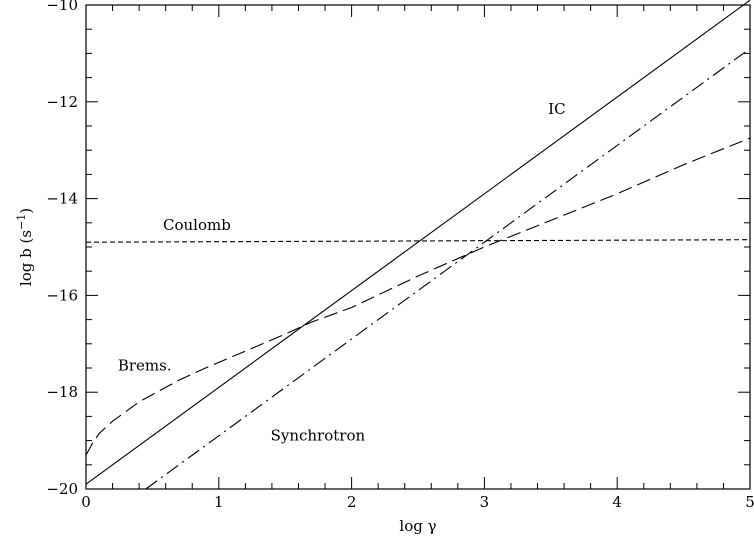 The height and width of the screenshot is (539, 754). I want to click on y-tick-label: −20, so click(62, 489).